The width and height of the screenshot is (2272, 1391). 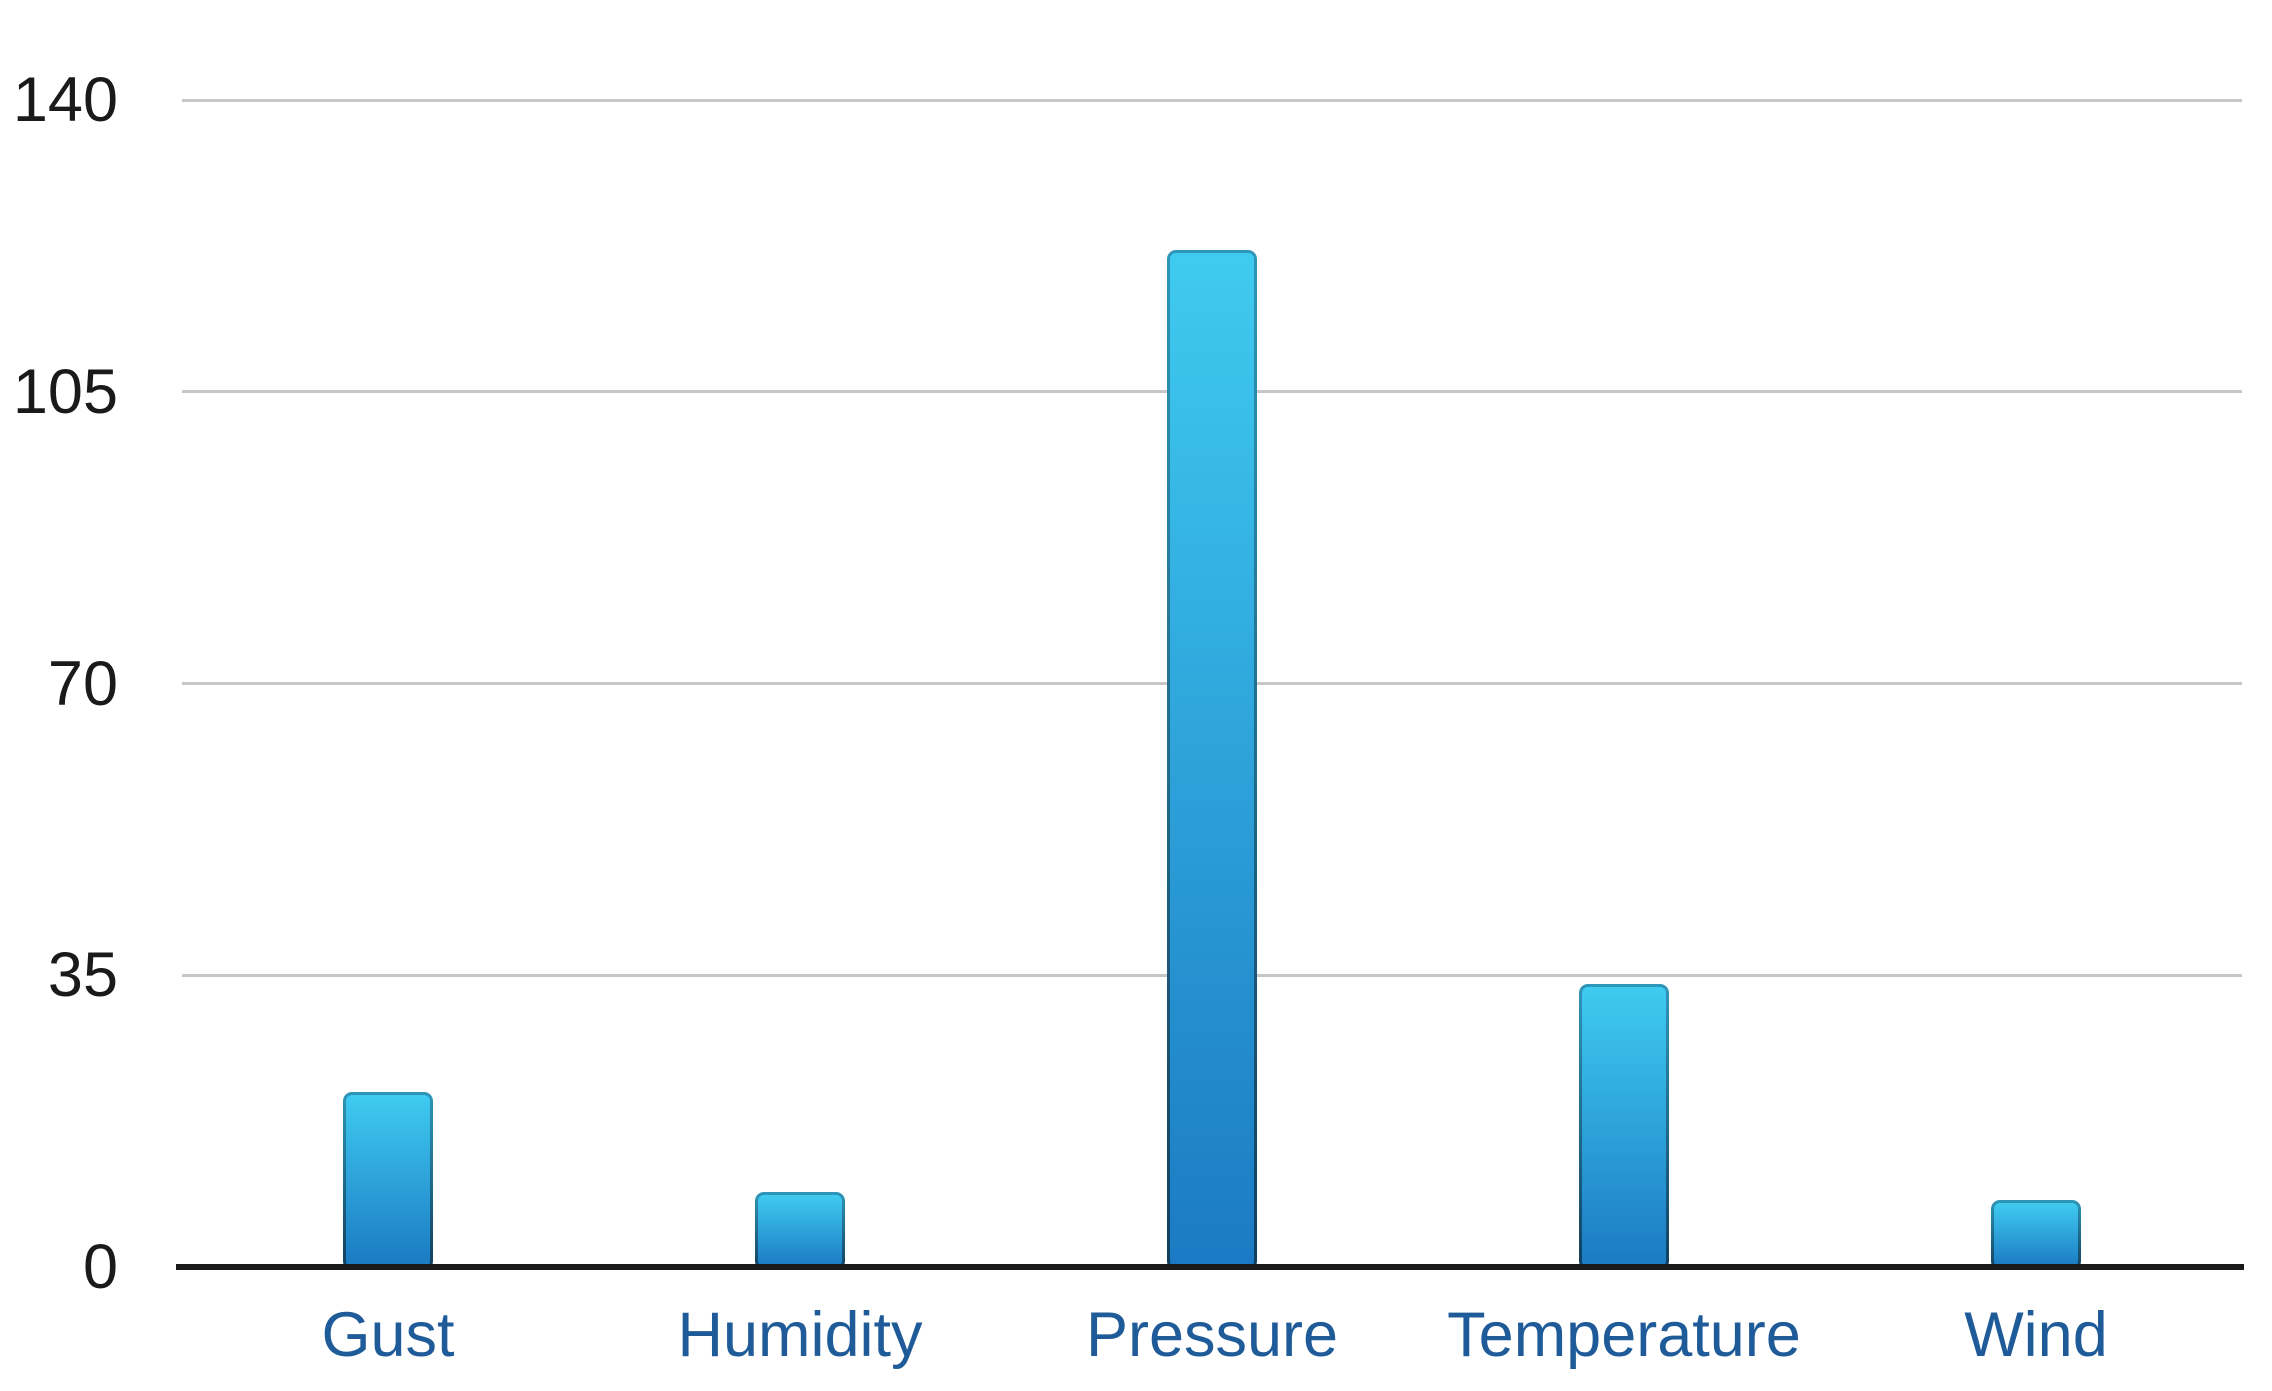 I want to click on bar-temperature, so click(x=1624, y=1127).